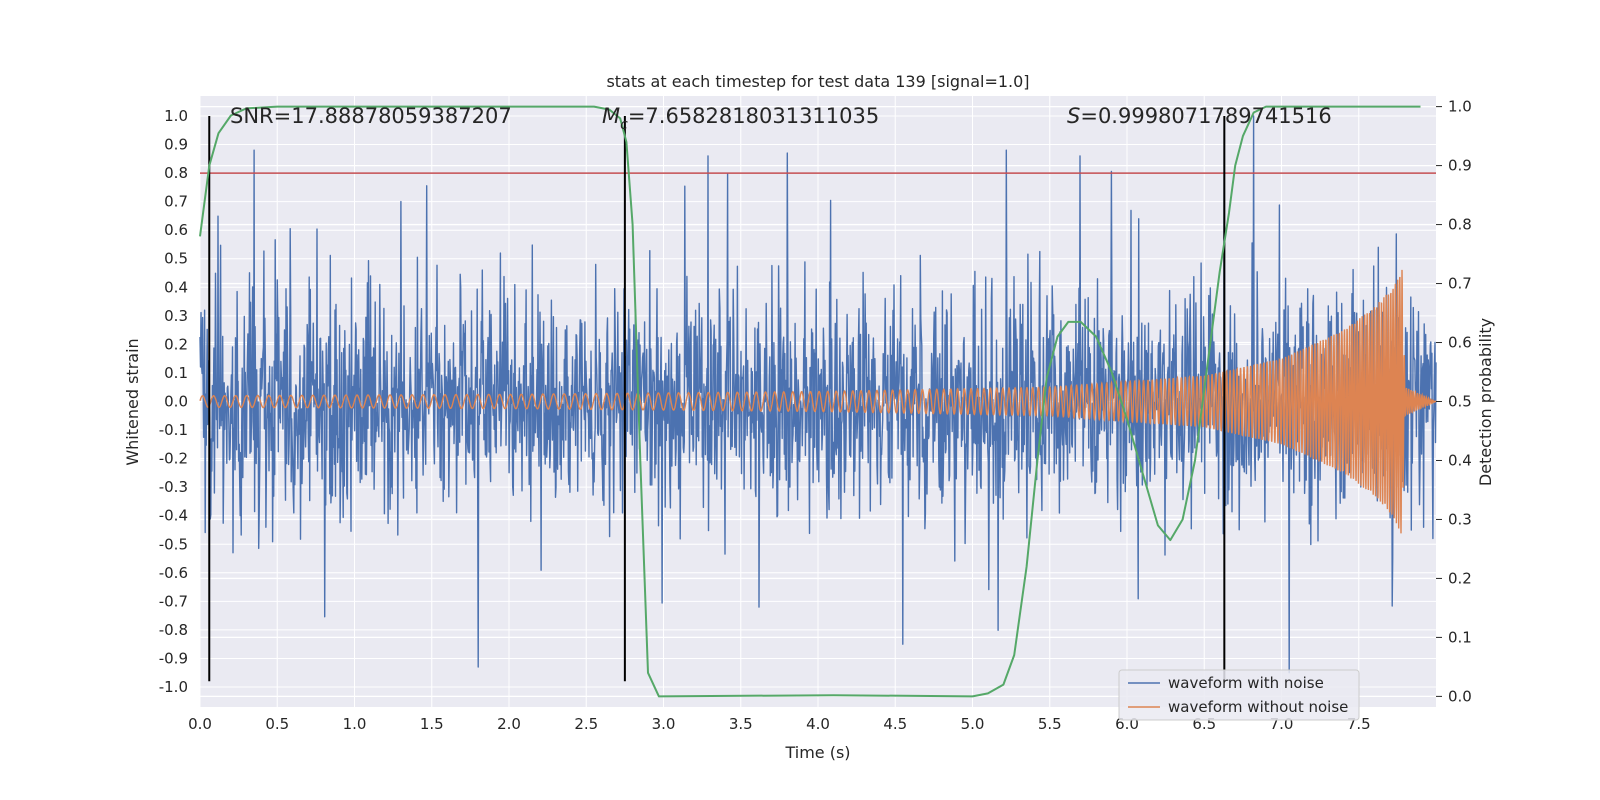 This screenshot has height=800, width=1600. I want to click on y-tick-label: 1.0, so click(176, 116).